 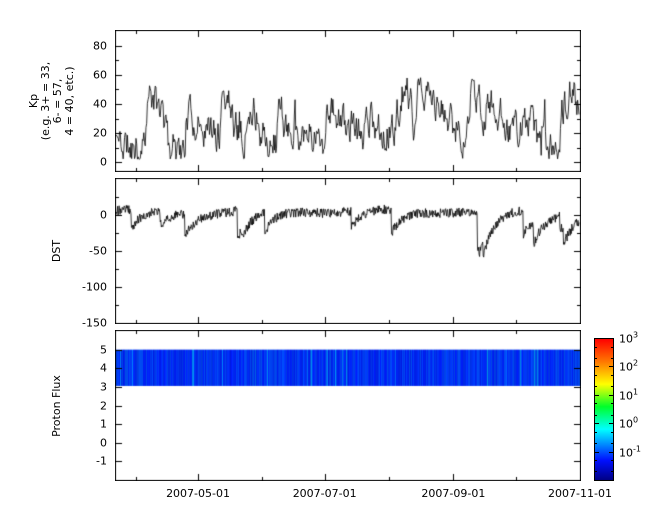 What do you see at coordinates (103, 424) in the screenshot?
I see `flux-y-tick-label: 1` at bounding box center [103, 424].